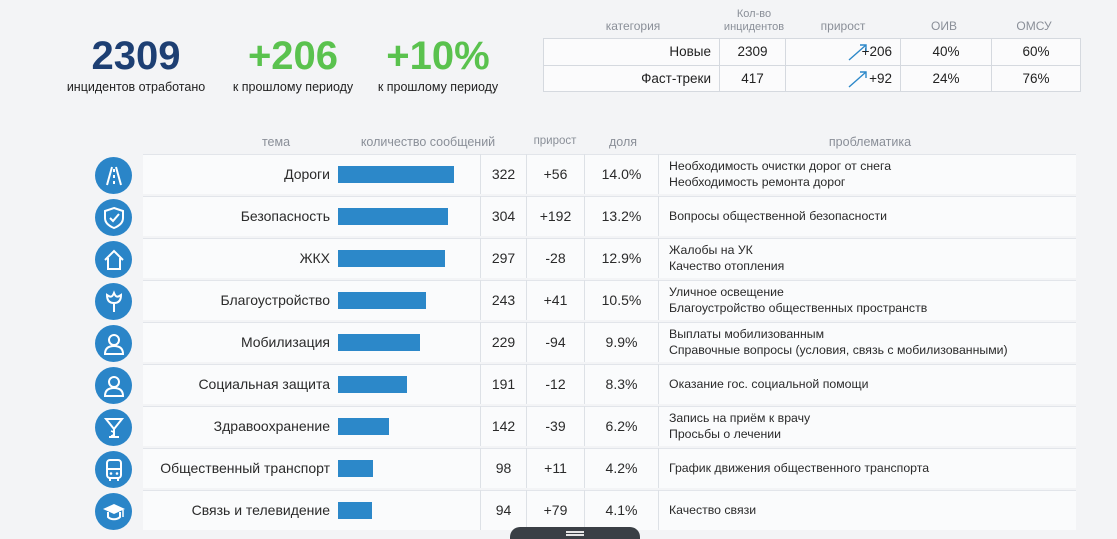  Describe the element at coordinates (621, 426) in the screenshot. I see `share-value: 6.2%` at that location.